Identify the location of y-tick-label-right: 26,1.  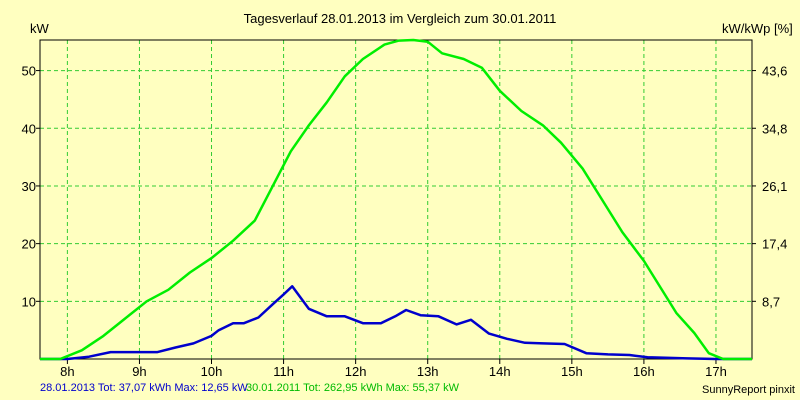
(774, 186).